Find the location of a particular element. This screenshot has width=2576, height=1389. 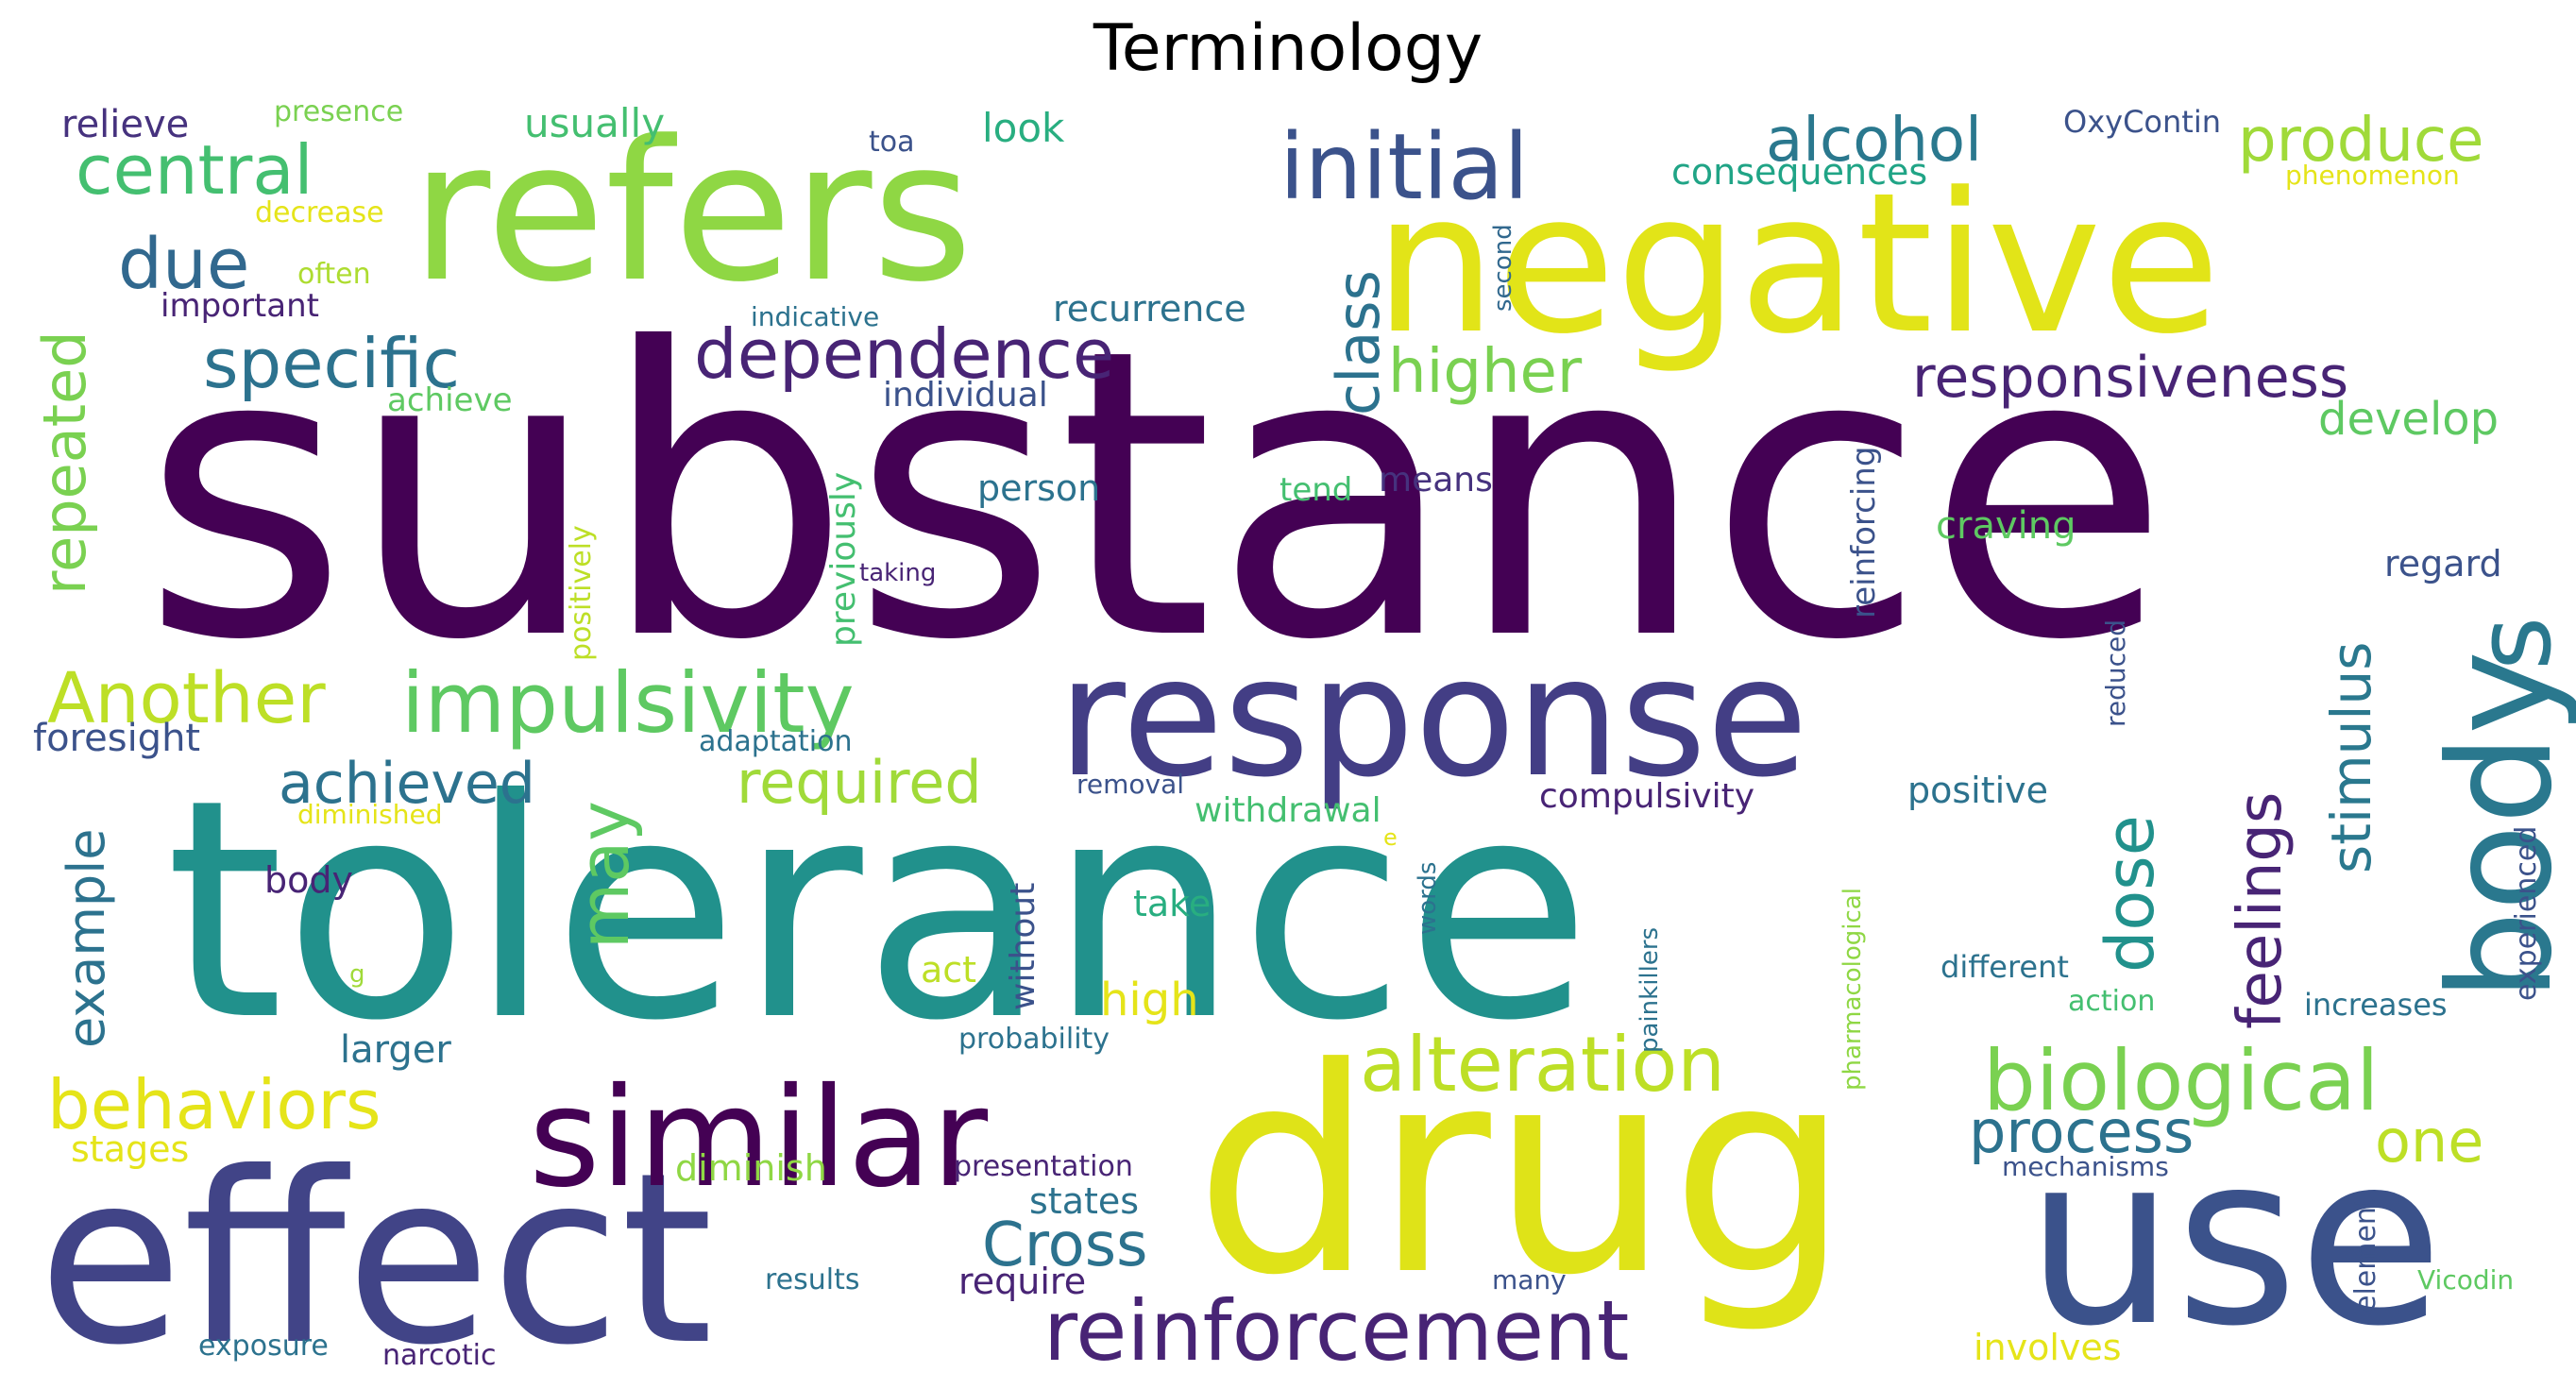

word-second: second is located at coordinates (1503, 268).